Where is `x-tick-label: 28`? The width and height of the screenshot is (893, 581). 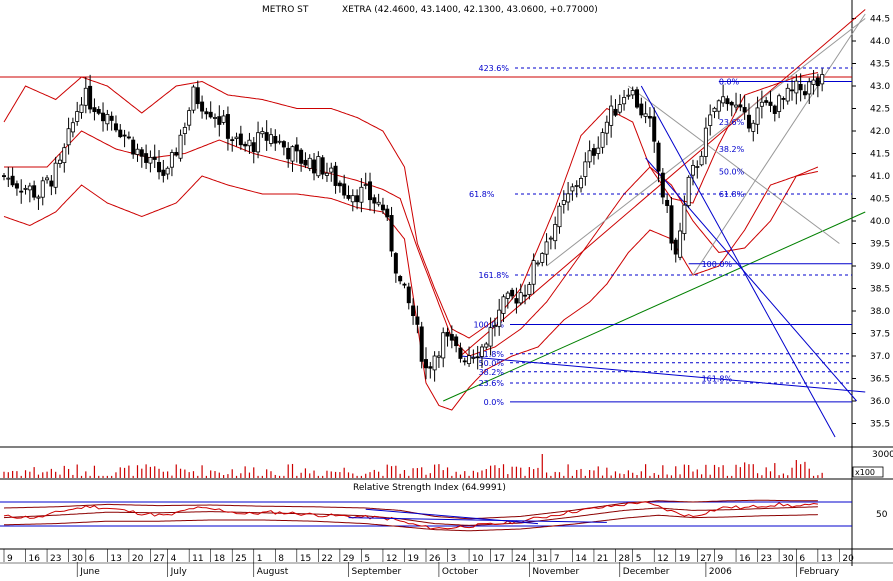
x-tick-label: 28 is located at coordinates (624, 559).